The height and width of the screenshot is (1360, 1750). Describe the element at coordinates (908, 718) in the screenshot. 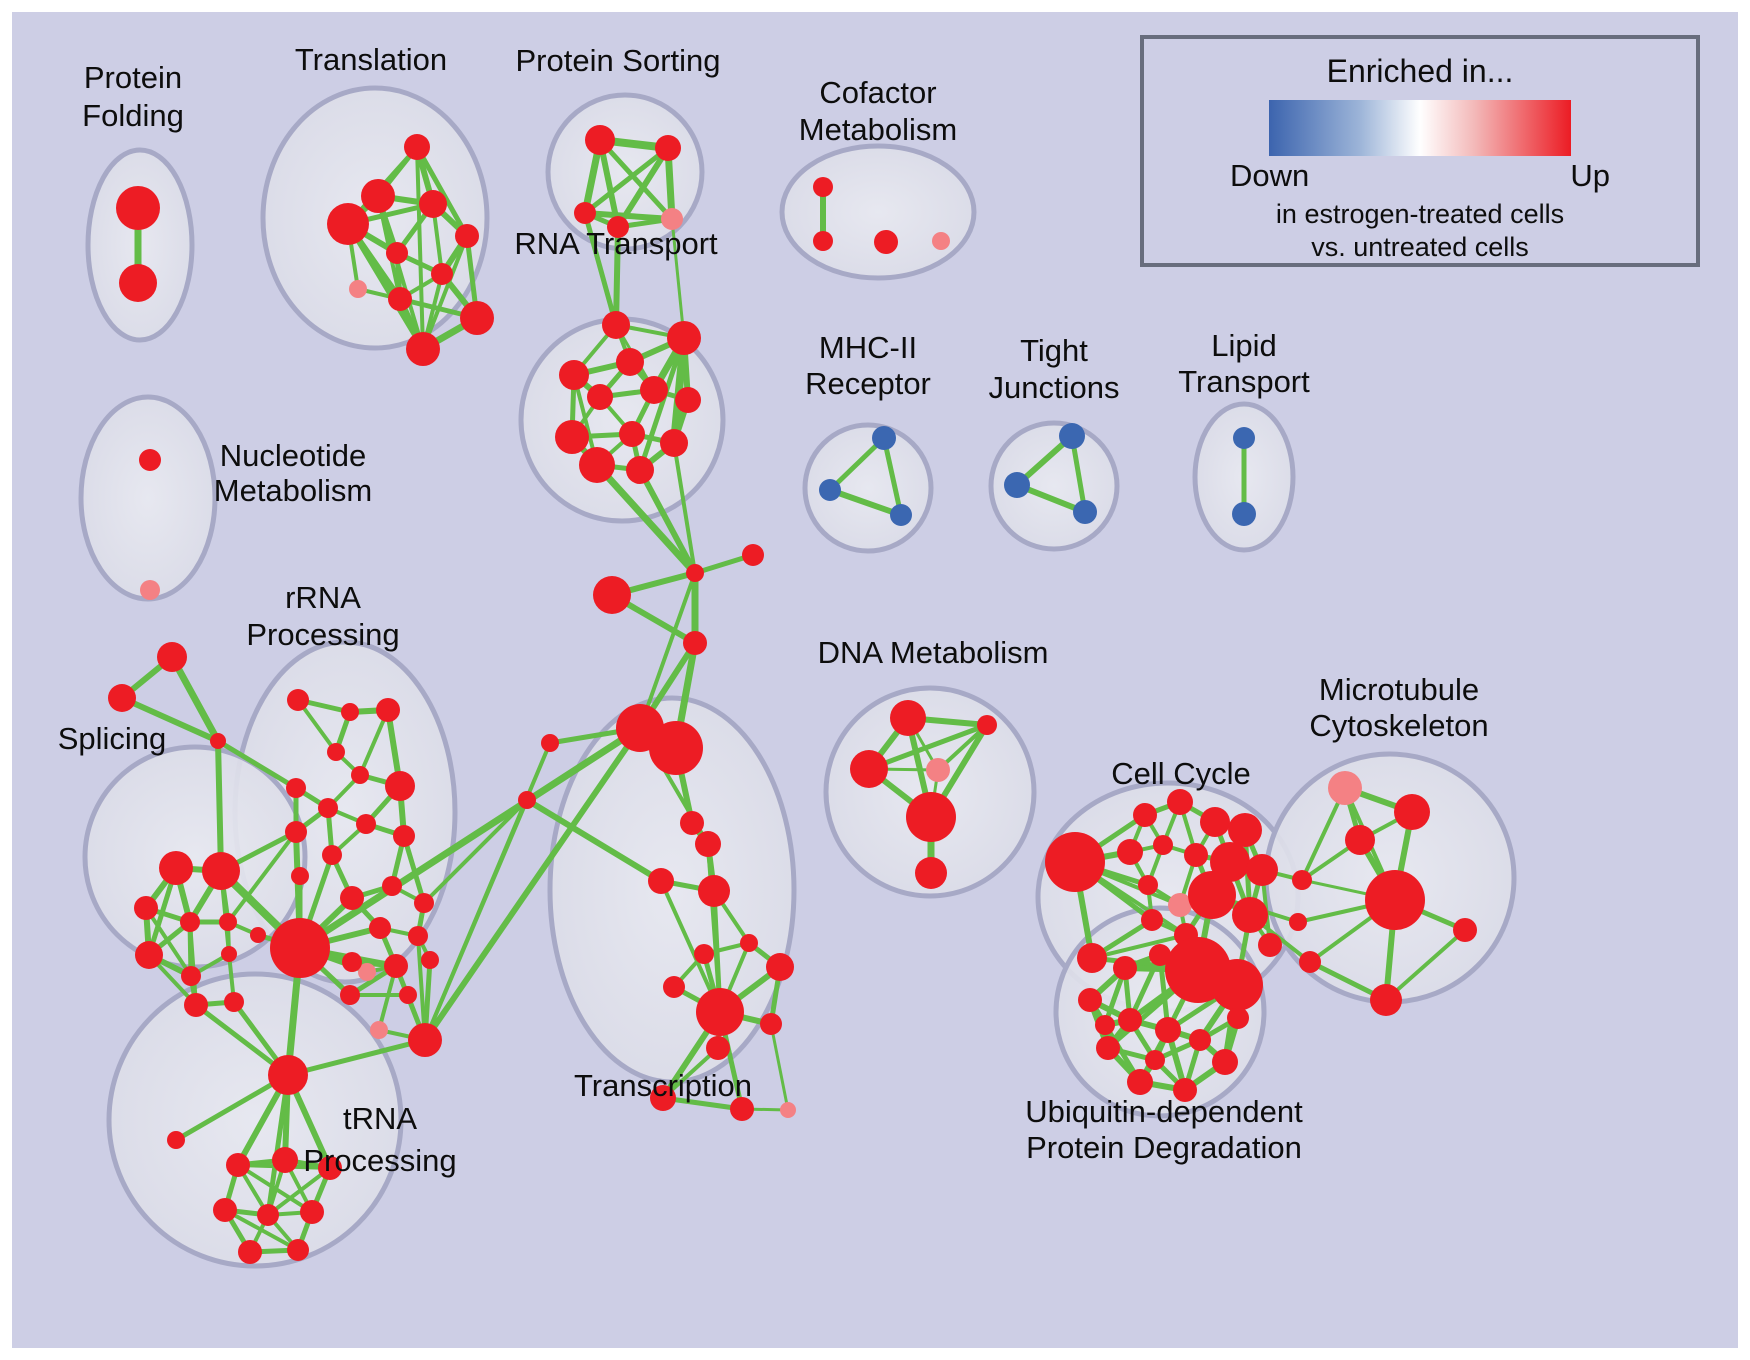

I see `network-node-d1` at that location.